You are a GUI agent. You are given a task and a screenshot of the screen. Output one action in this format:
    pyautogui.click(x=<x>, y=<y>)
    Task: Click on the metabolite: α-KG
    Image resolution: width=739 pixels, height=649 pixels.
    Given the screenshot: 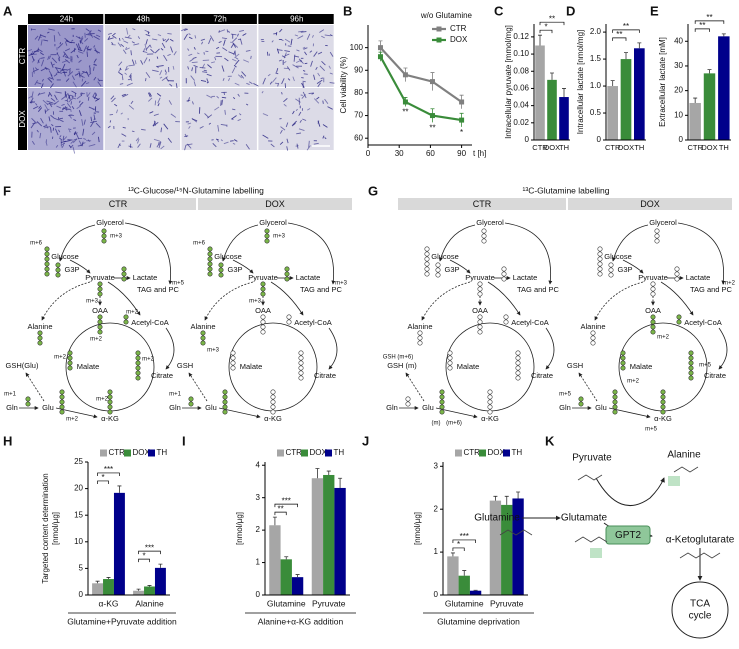 What is the action you would take?
    pyautogui.click(x=110, y=418)
    